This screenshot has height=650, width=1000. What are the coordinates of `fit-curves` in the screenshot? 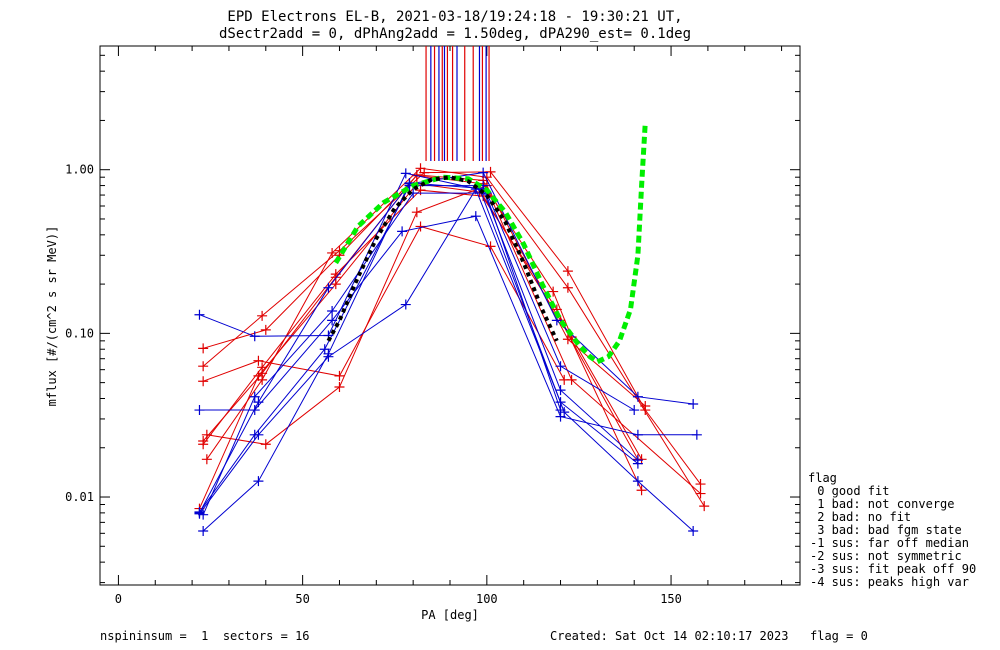 It's located at (487, 243).